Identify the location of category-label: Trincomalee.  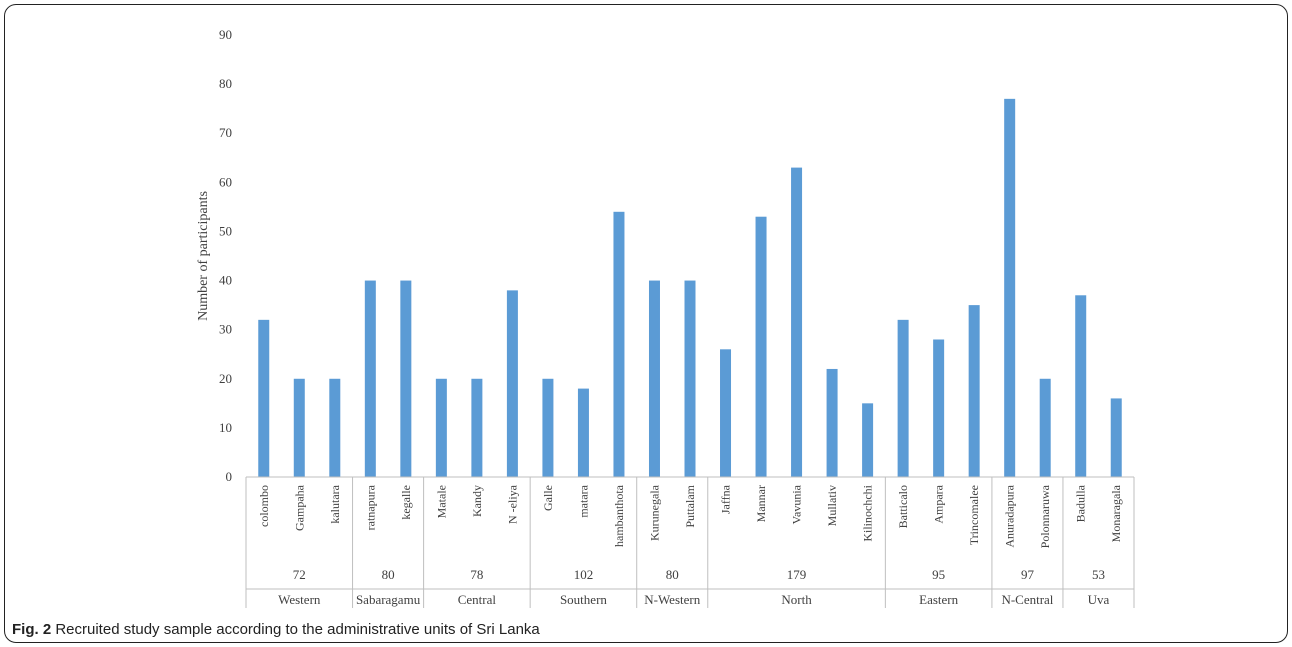
(974, 515).